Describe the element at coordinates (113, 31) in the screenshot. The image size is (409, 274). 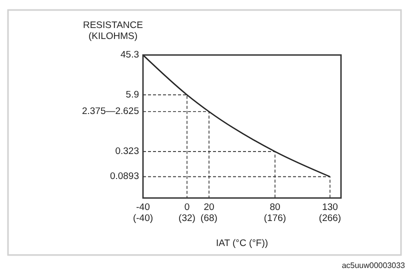
I see `y-axis-title: RESISTANCE (KILOHMS)` at that location.